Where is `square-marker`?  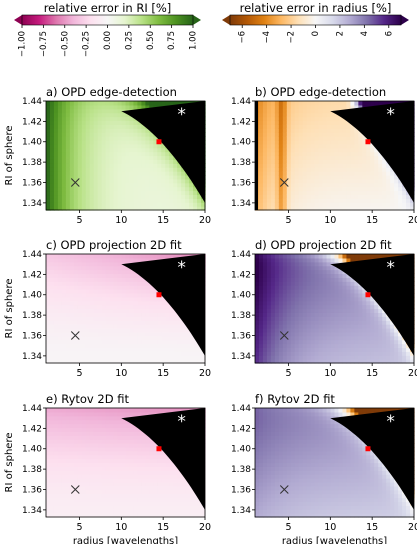 square-marker is located at coordinates (368, 295).